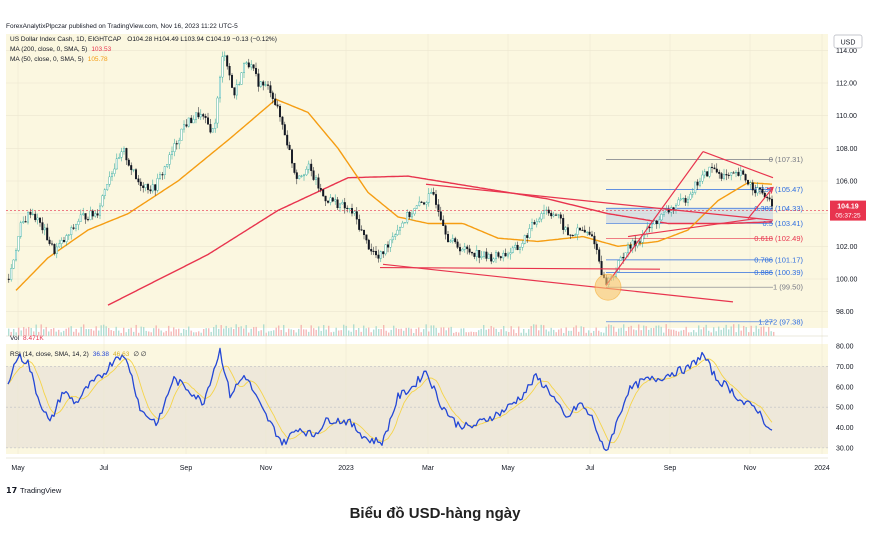  What do you see at coordinates (27, 338) in the screenshot?
I see `volume-legend: Vol 8.471K` at bounding box center [27, 338].